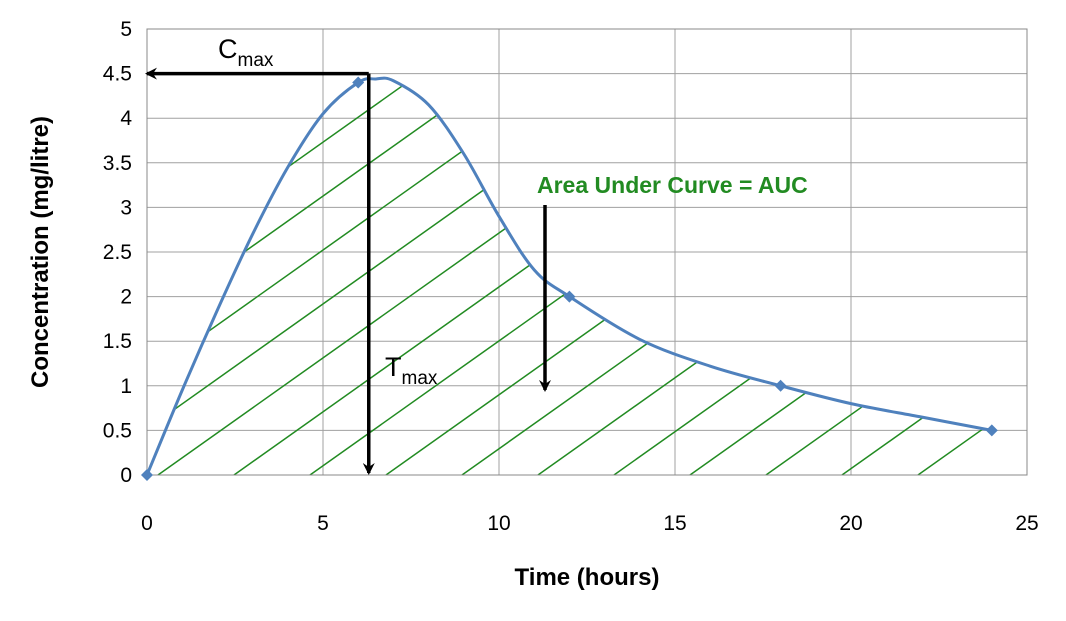 This screenshot has width=1066, height=621. Describe the element at coordinates (126, 29) in the screenshot. I see `y-tick-label: 5` at that location.